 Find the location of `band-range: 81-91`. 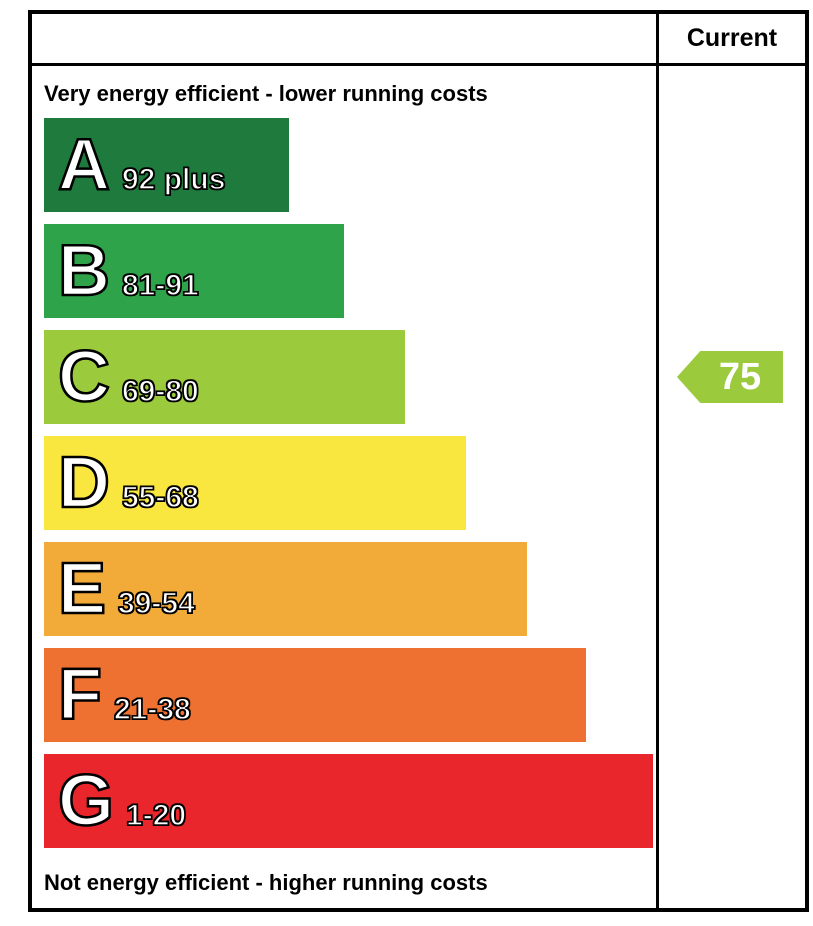

band-range: 81-91 is located at coordinates (160, 285).